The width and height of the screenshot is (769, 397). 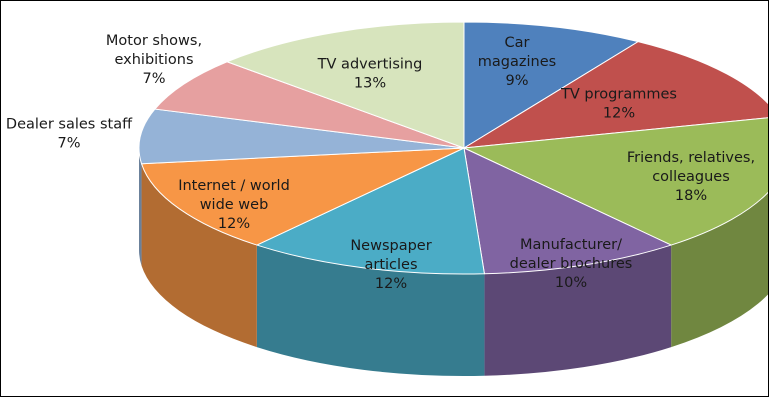 I want to click on slice-dealer-sales-staff, so click(x=301, y=136).